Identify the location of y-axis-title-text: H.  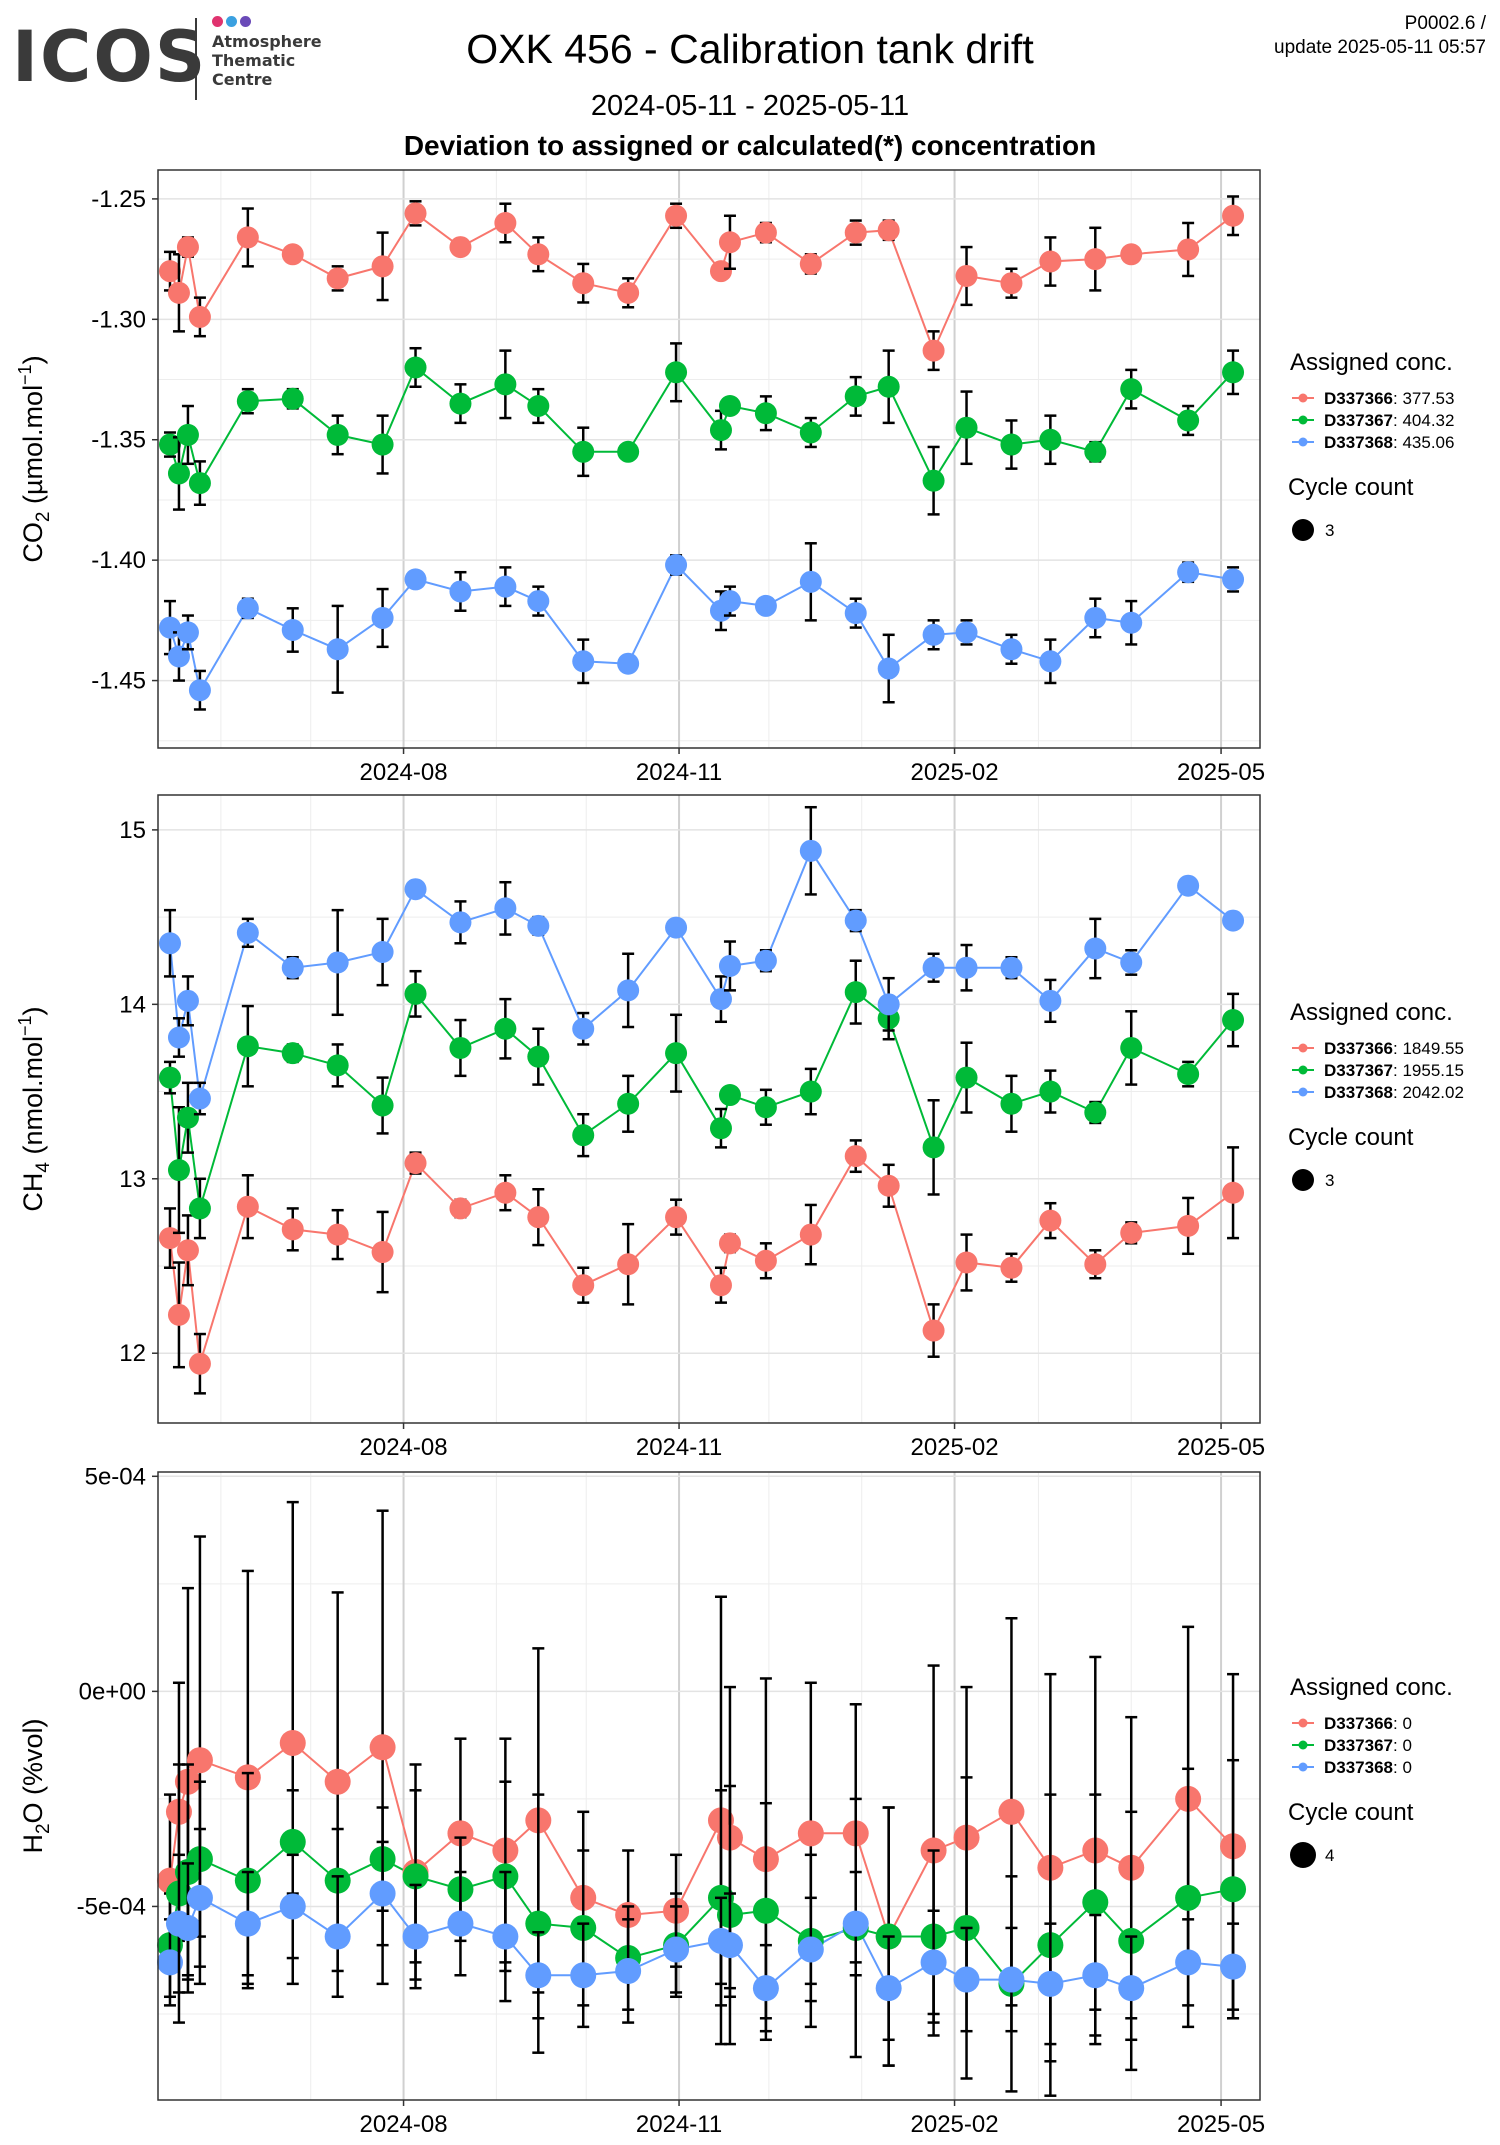
(33, 1844).